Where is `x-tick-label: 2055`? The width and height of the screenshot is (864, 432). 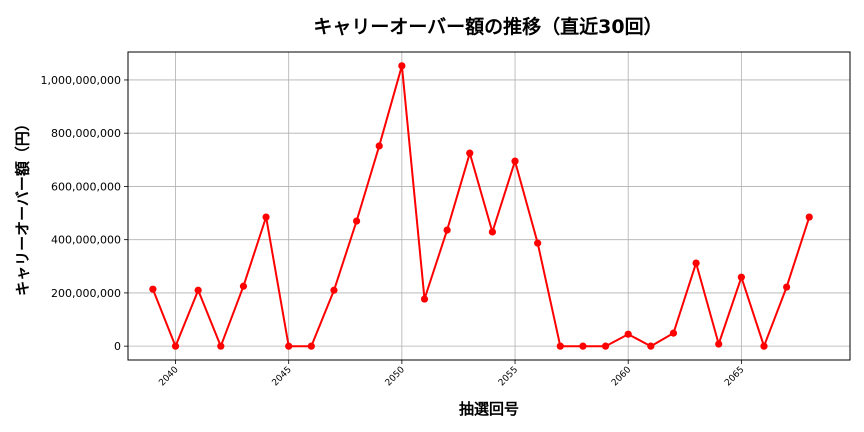
x-tick-label: 2055 is located at coordinates (508, 376).